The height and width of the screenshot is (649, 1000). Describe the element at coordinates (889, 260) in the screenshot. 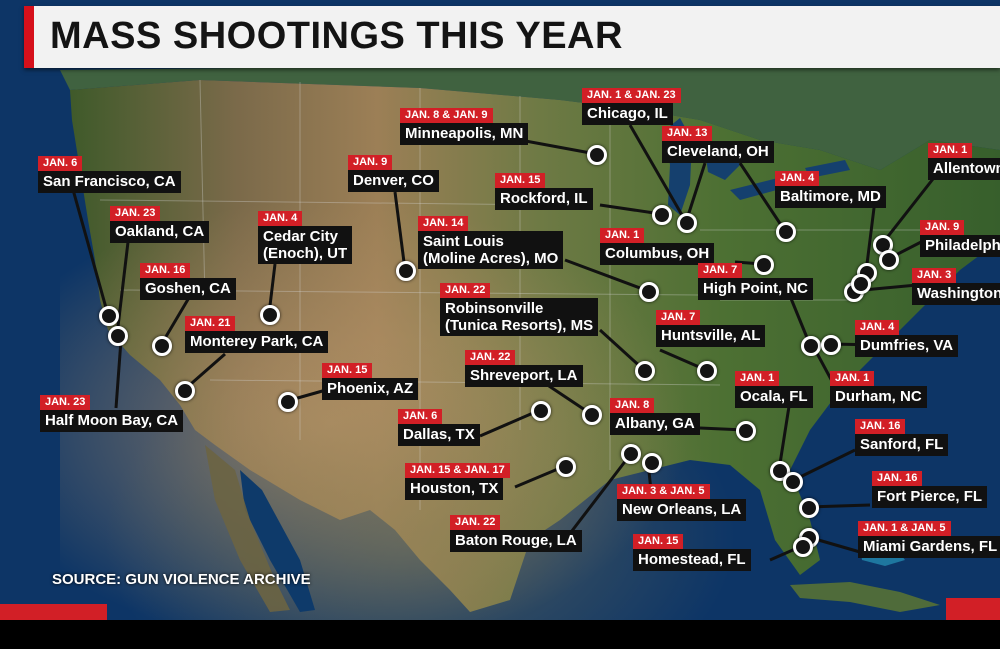

I see `marker-philadelphia` at that location.